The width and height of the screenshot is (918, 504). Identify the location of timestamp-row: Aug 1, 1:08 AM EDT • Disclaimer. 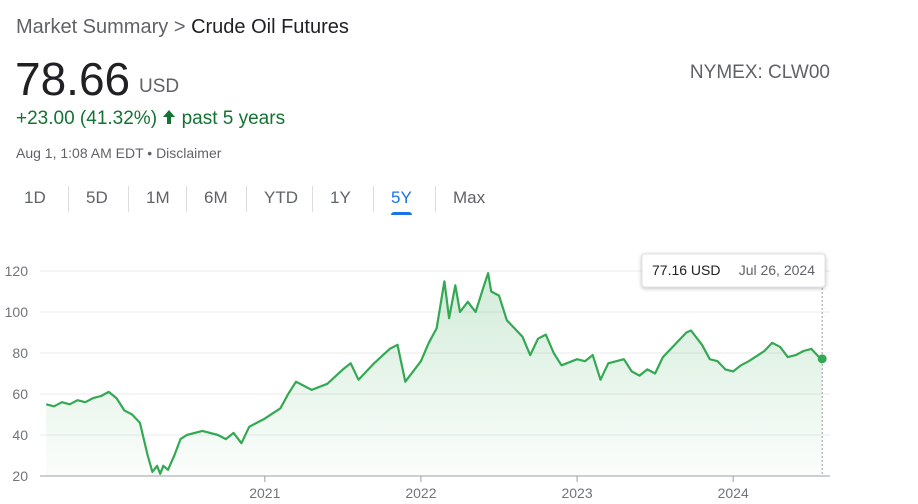
(119, 153).